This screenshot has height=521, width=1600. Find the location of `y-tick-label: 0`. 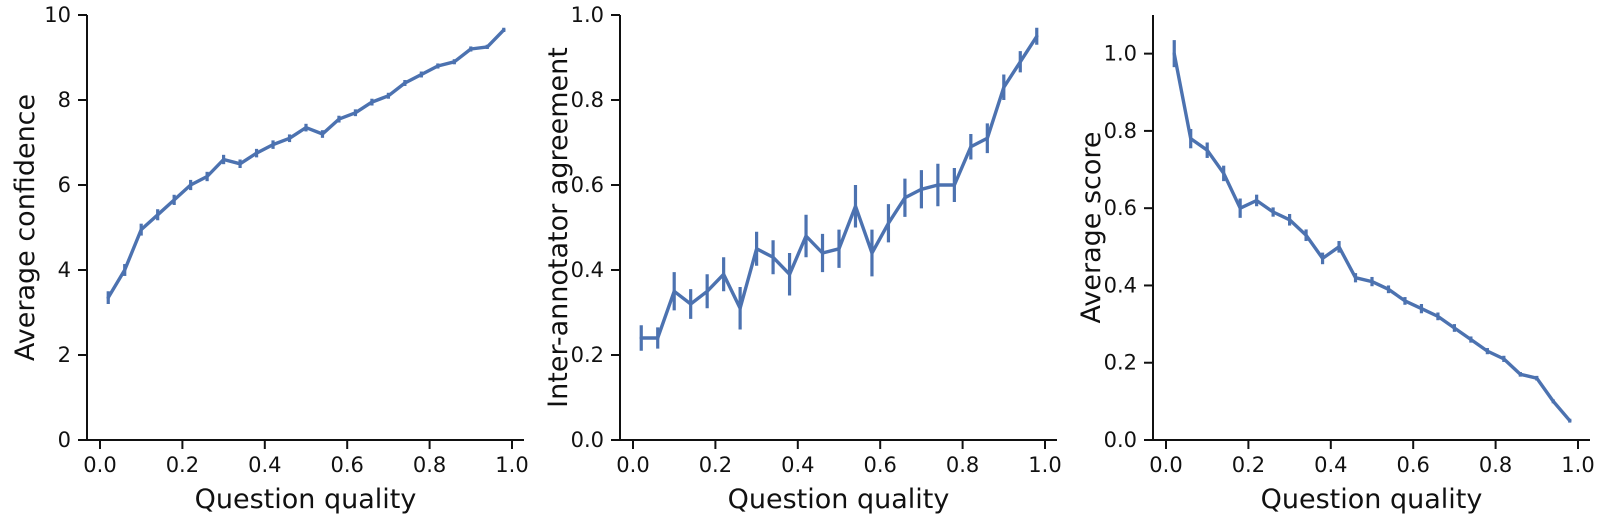

y-tick-label: 0 is located at coordinates (64, 440).